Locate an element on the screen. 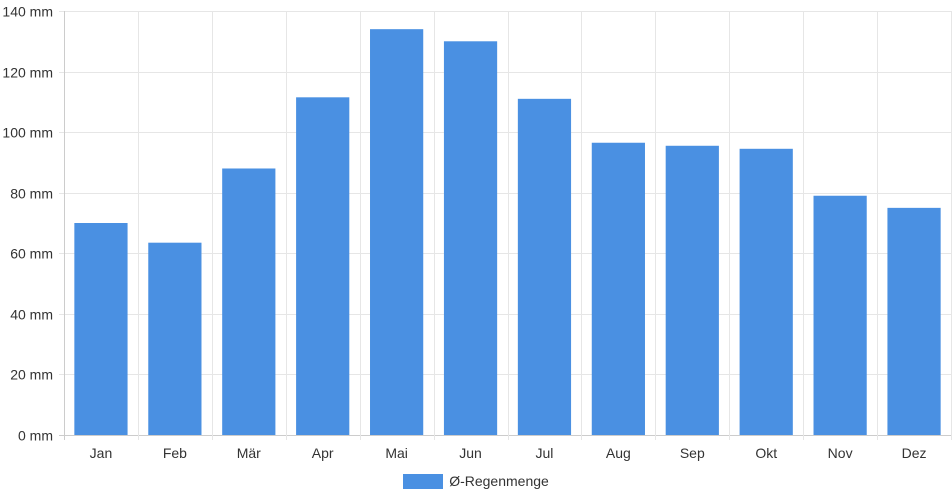 This screenshot has height=500, width=952. x-tick-label: Jul is located at coordinates (545, 453).